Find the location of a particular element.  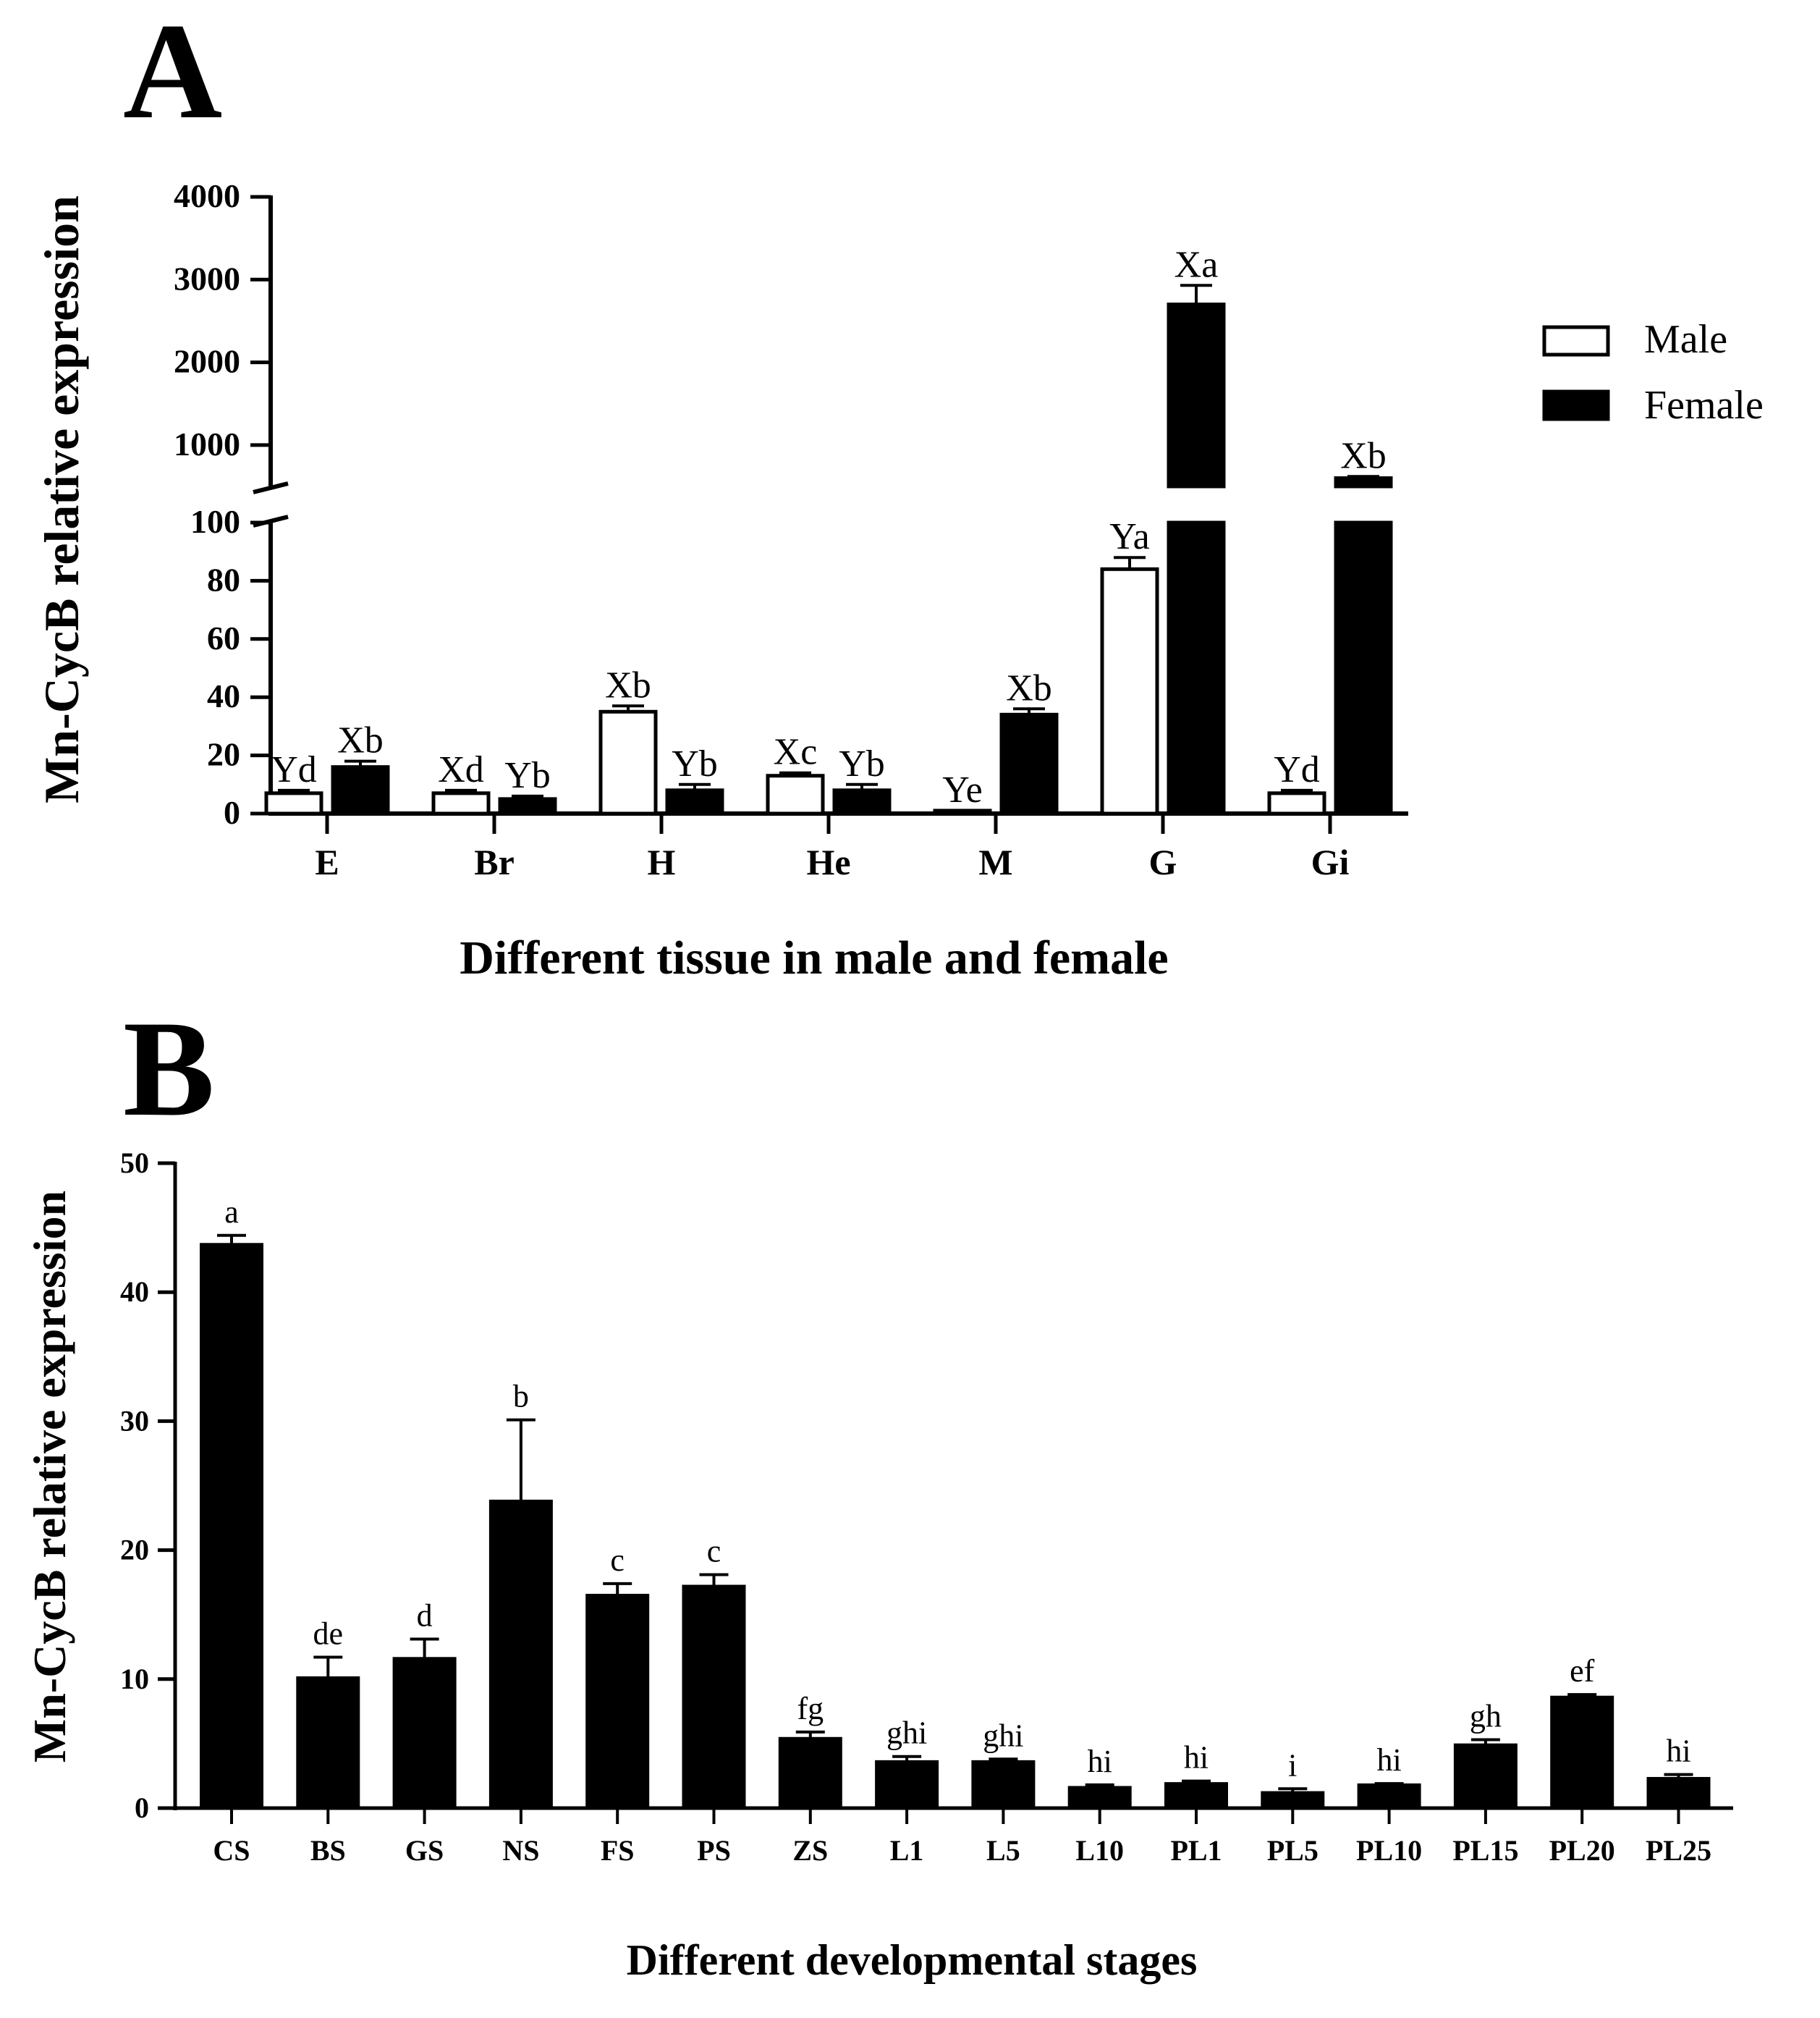

legend-label-female: Female is located at coordinates (1704, 406).